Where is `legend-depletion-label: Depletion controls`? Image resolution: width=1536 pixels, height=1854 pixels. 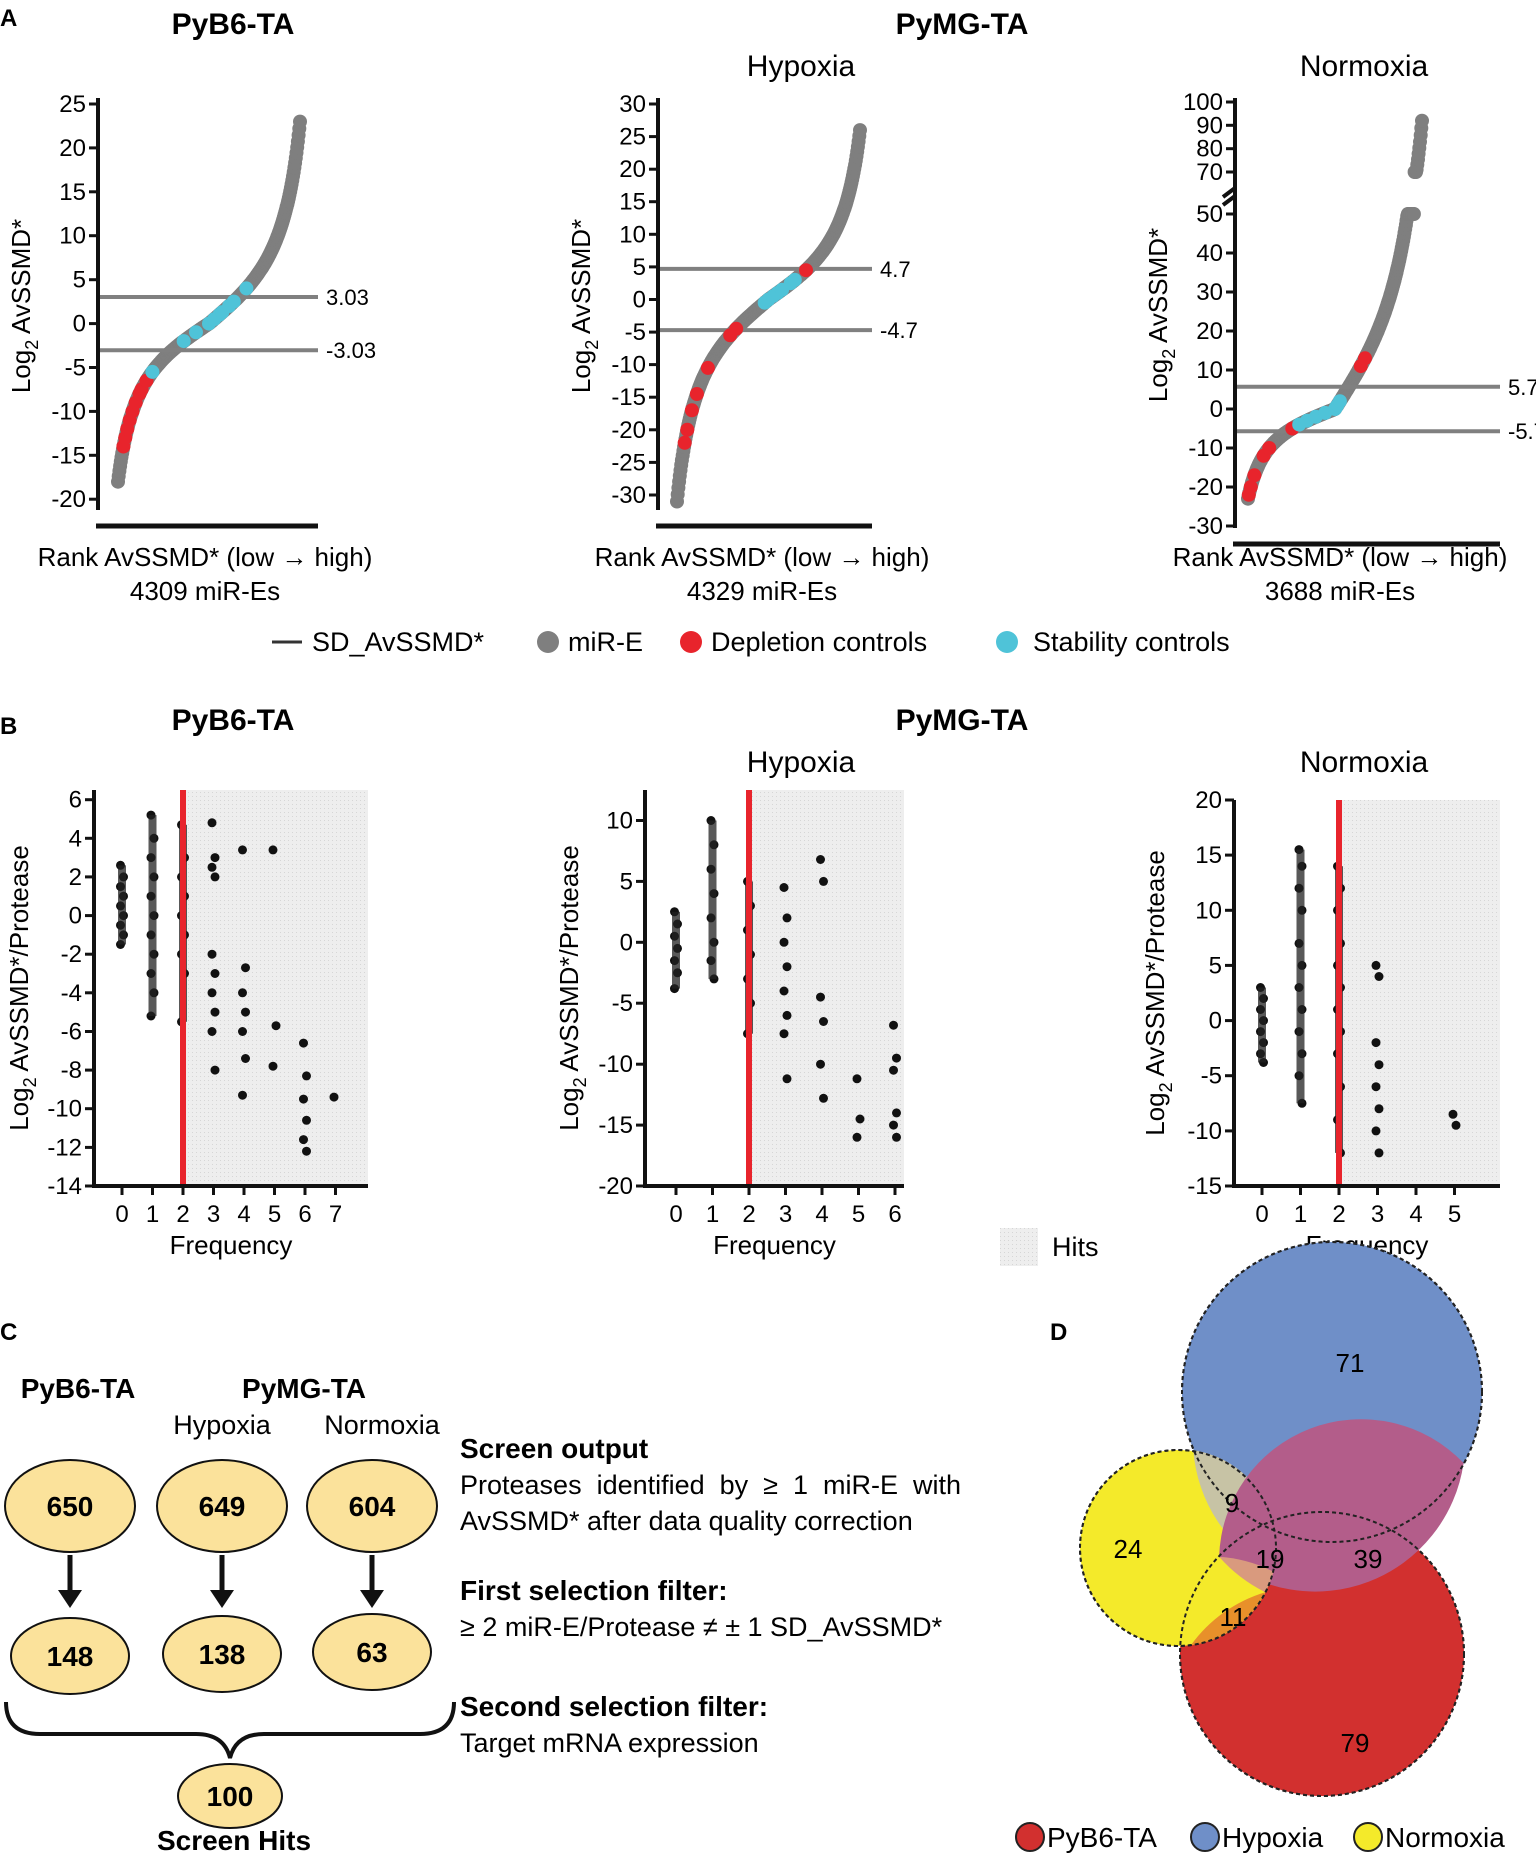 legend-depletion-label: Depletion controls is located at coordinates (819, 642).